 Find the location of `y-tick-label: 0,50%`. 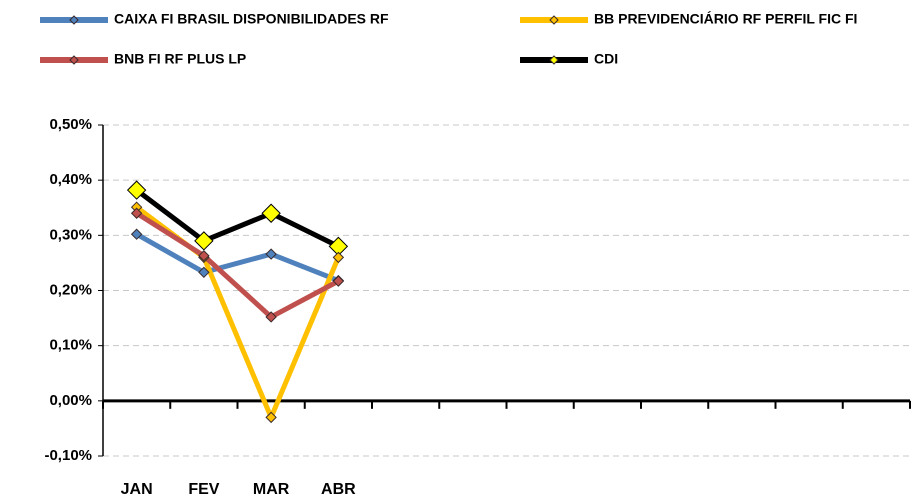

y-tick-label: 0,50% is located at coordinates (70, 124).